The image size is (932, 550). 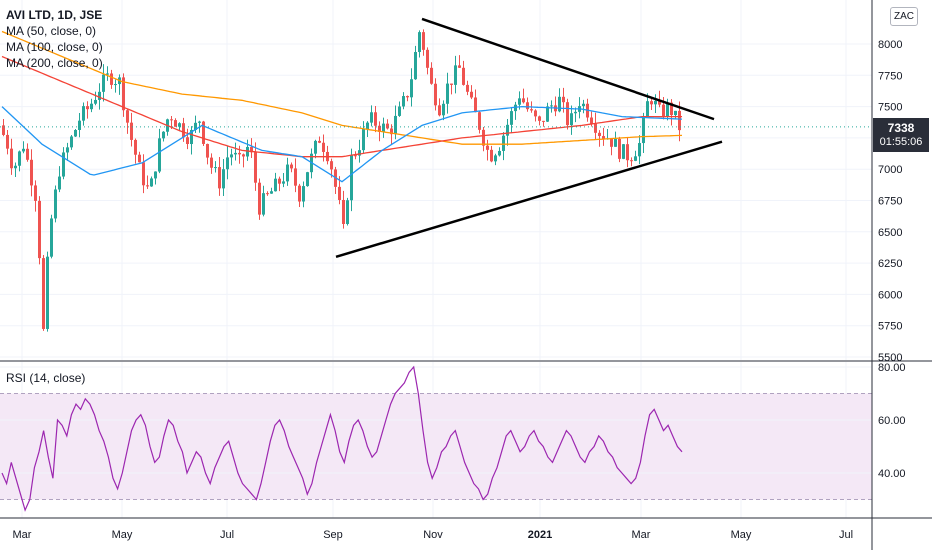 What do you see at coordinates (890, 170) in the screenshot?
I see `price-tick-label: 7000` at bounding box center [890, 170].